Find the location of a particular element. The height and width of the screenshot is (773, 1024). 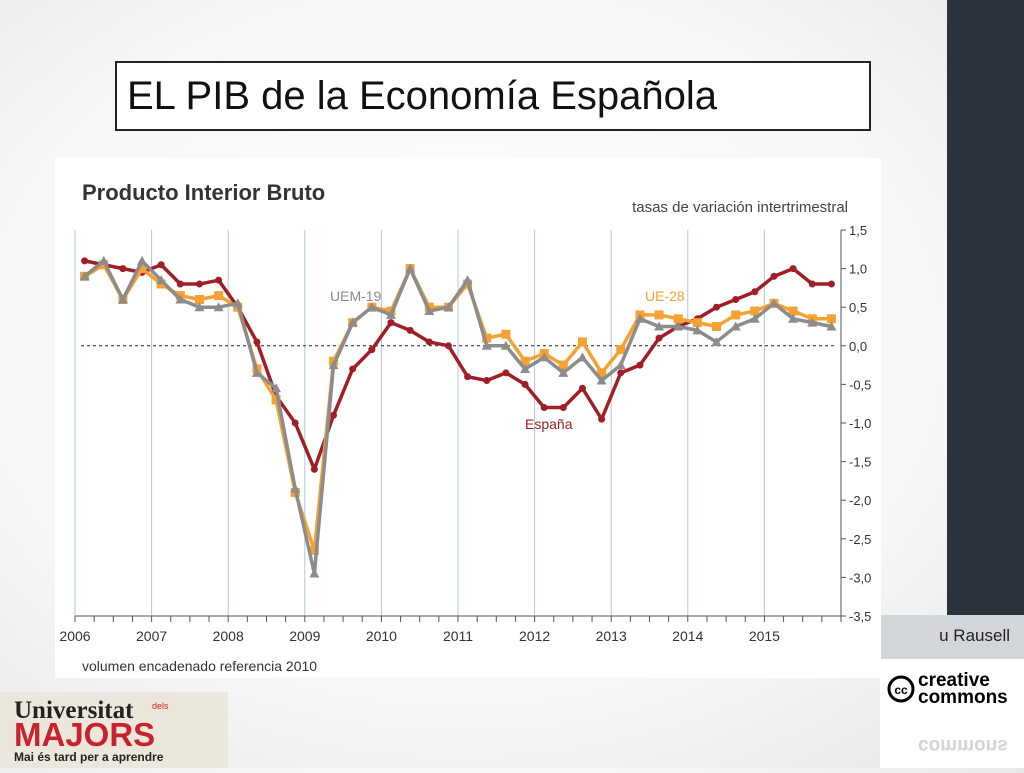

creative-commons-logo: cc creative commons commons is located at coordinates (947, 713).